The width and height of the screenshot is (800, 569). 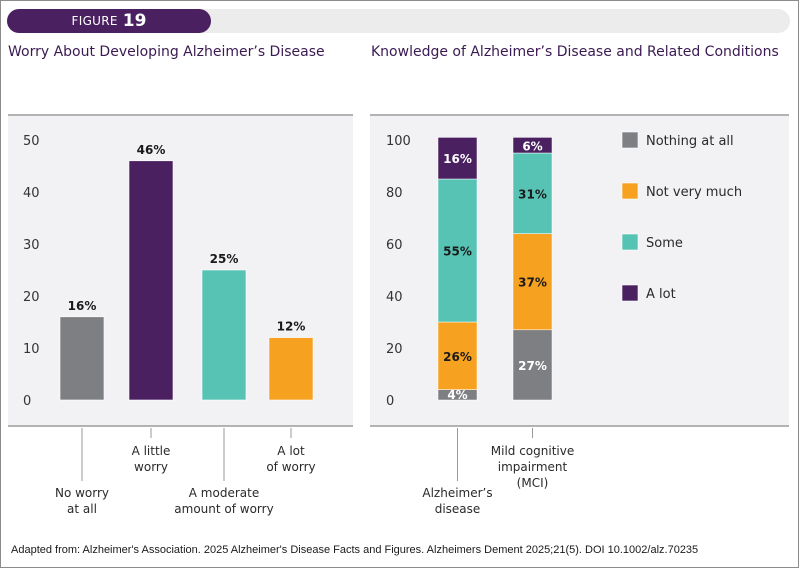 I want to click on segment-label: 6%, so click(x=532, y=146).